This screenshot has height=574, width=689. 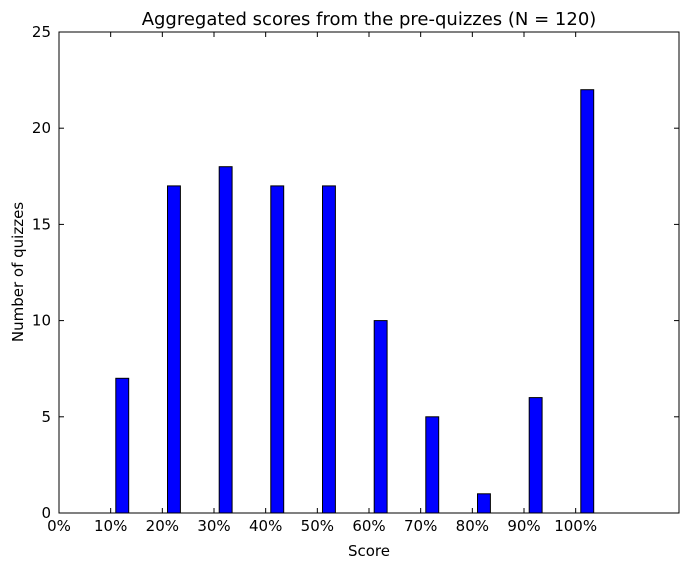 I want to click on y-tick-label: 15, so click(x=41, y=224).